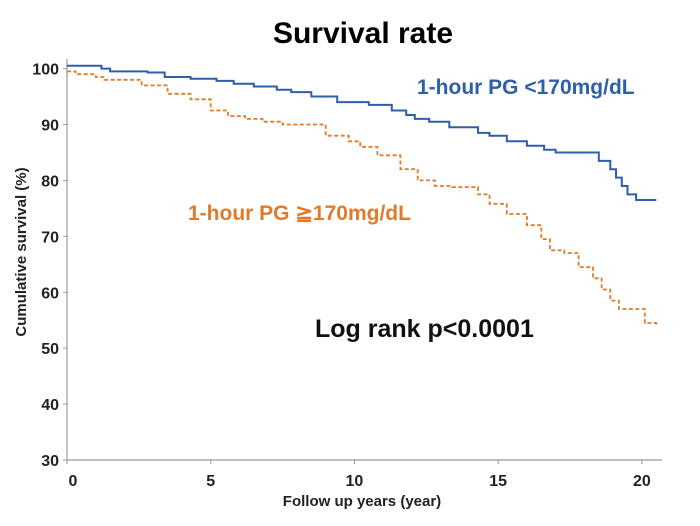  Describe the element at coordinates (642, 481) in the screenshot. I see `x-tick-label: 20` at that location.